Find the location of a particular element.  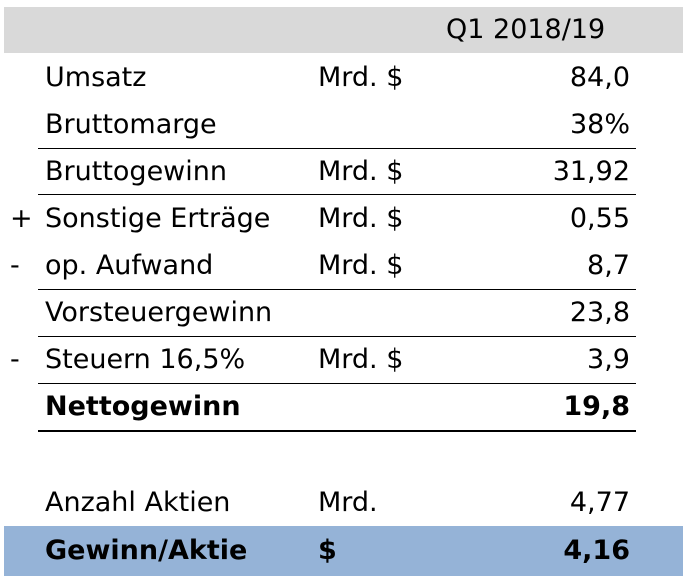

row-value: 38% is located at coordinates (599, 124).